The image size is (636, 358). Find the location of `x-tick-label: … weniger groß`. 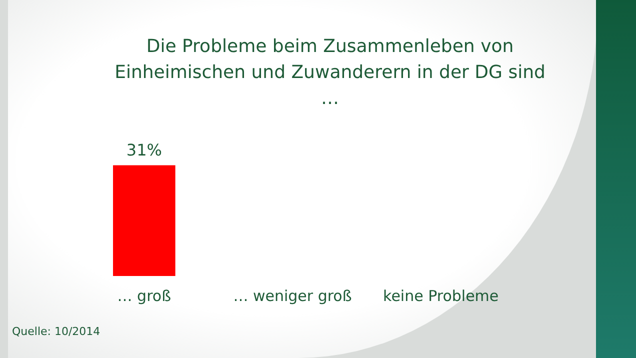

x-tick-label: … weniger groß is located at coordinates (292, 295).